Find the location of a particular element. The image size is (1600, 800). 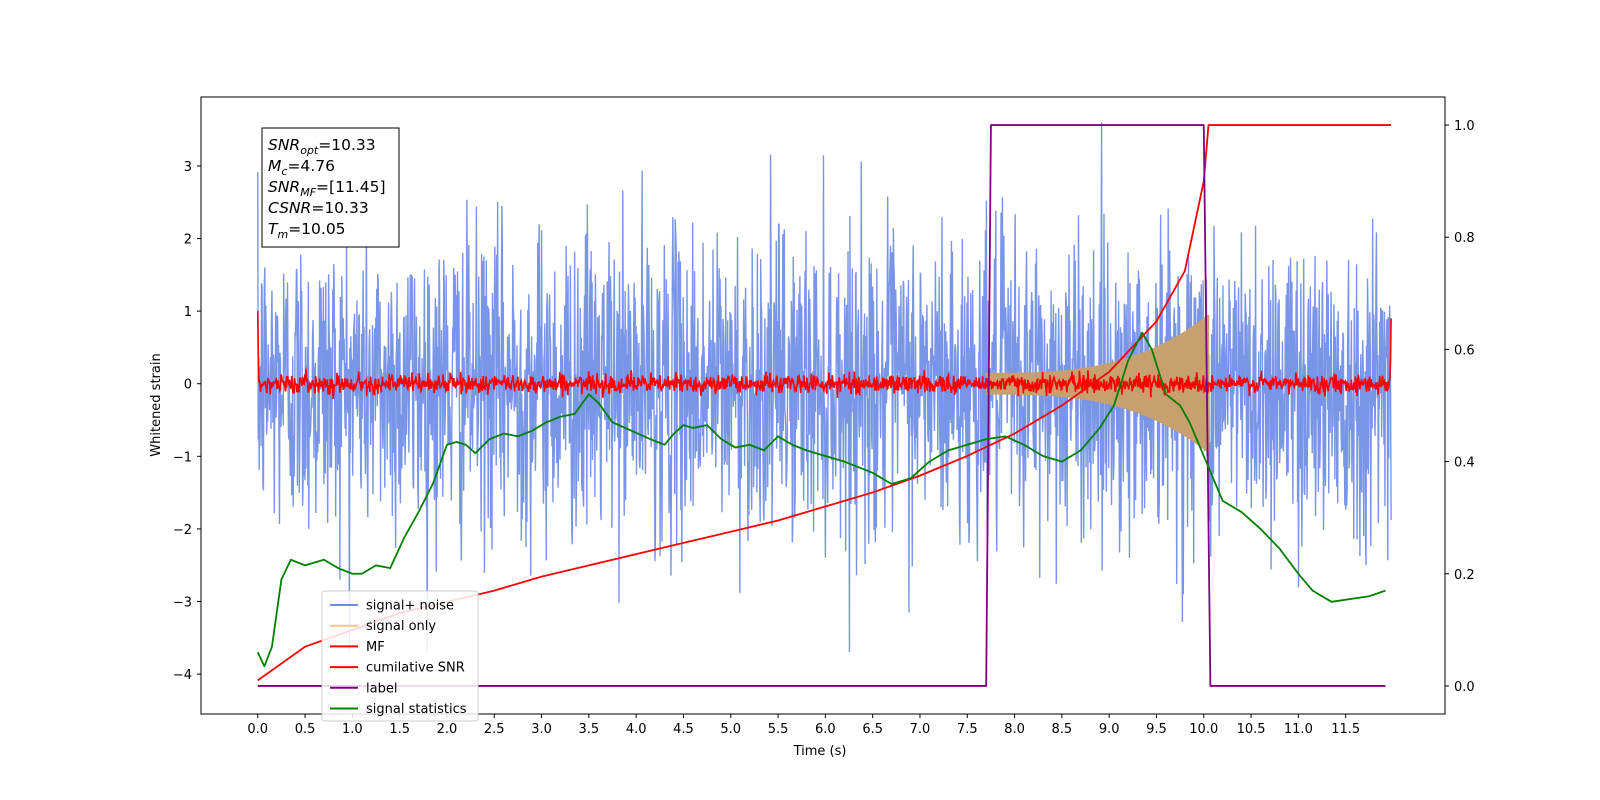

x-tick-label: 9.5 is located at coordinates (1156, 729).